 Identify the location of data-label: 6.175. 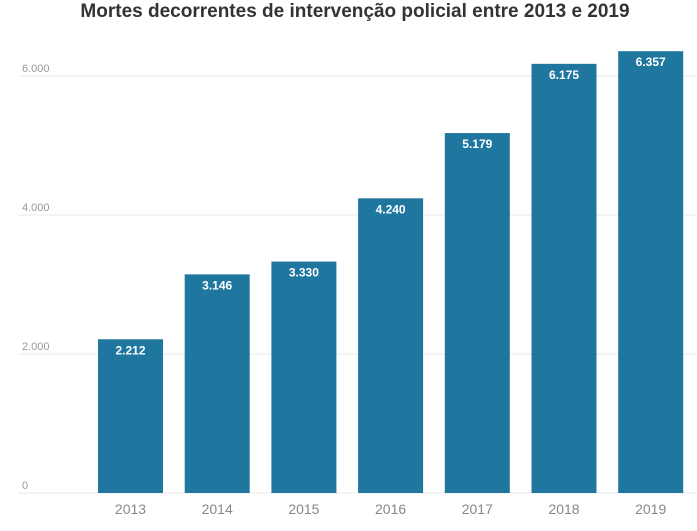
(564, 75).